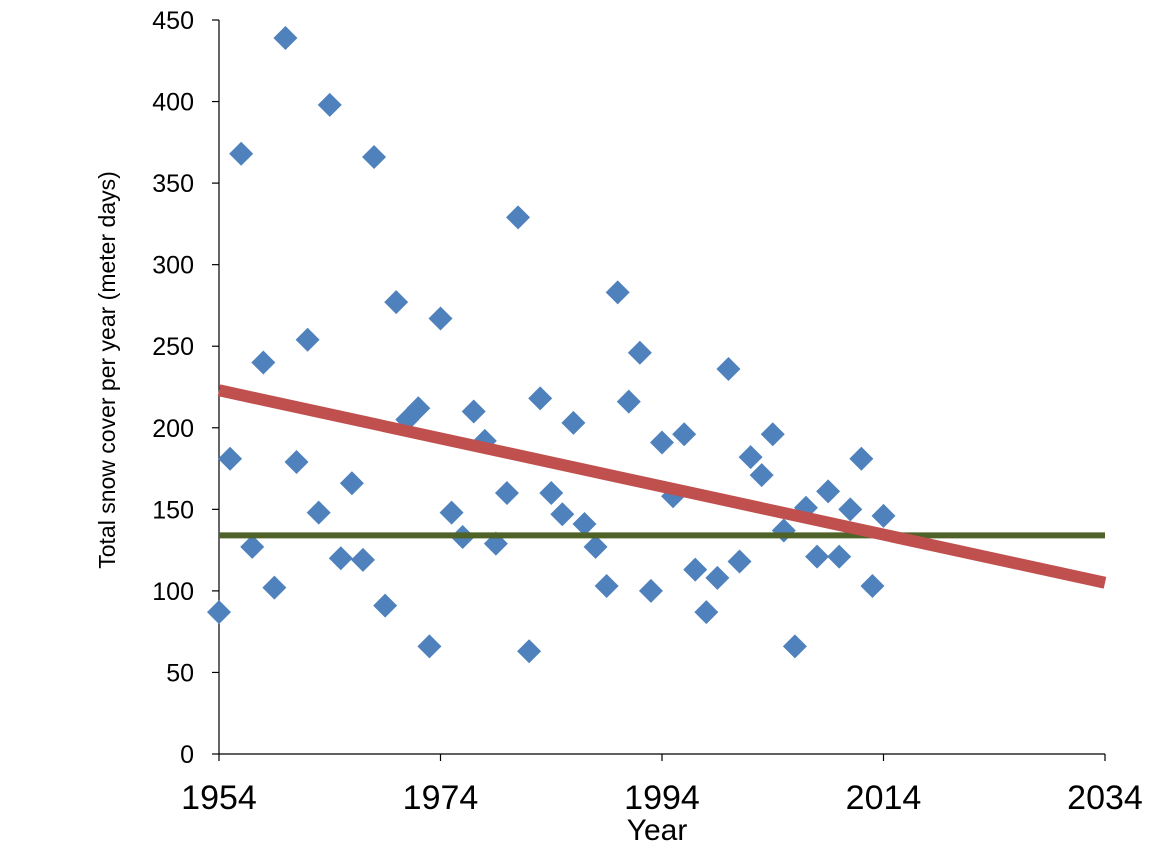 The image size is (1161, 854). Describe the element at coordinates (219, 798) in the screenshot. I see `x-tick-label: 1954` at that location.